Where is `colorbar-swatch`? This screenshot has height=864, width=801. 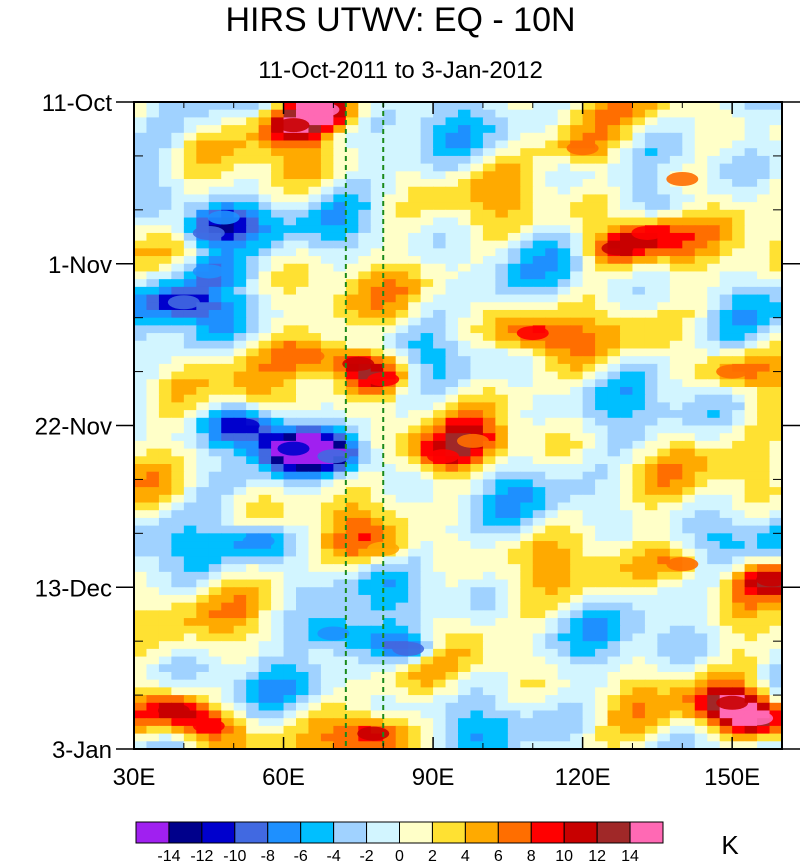 colorbar-swatch is located at coordinates (613, 832).